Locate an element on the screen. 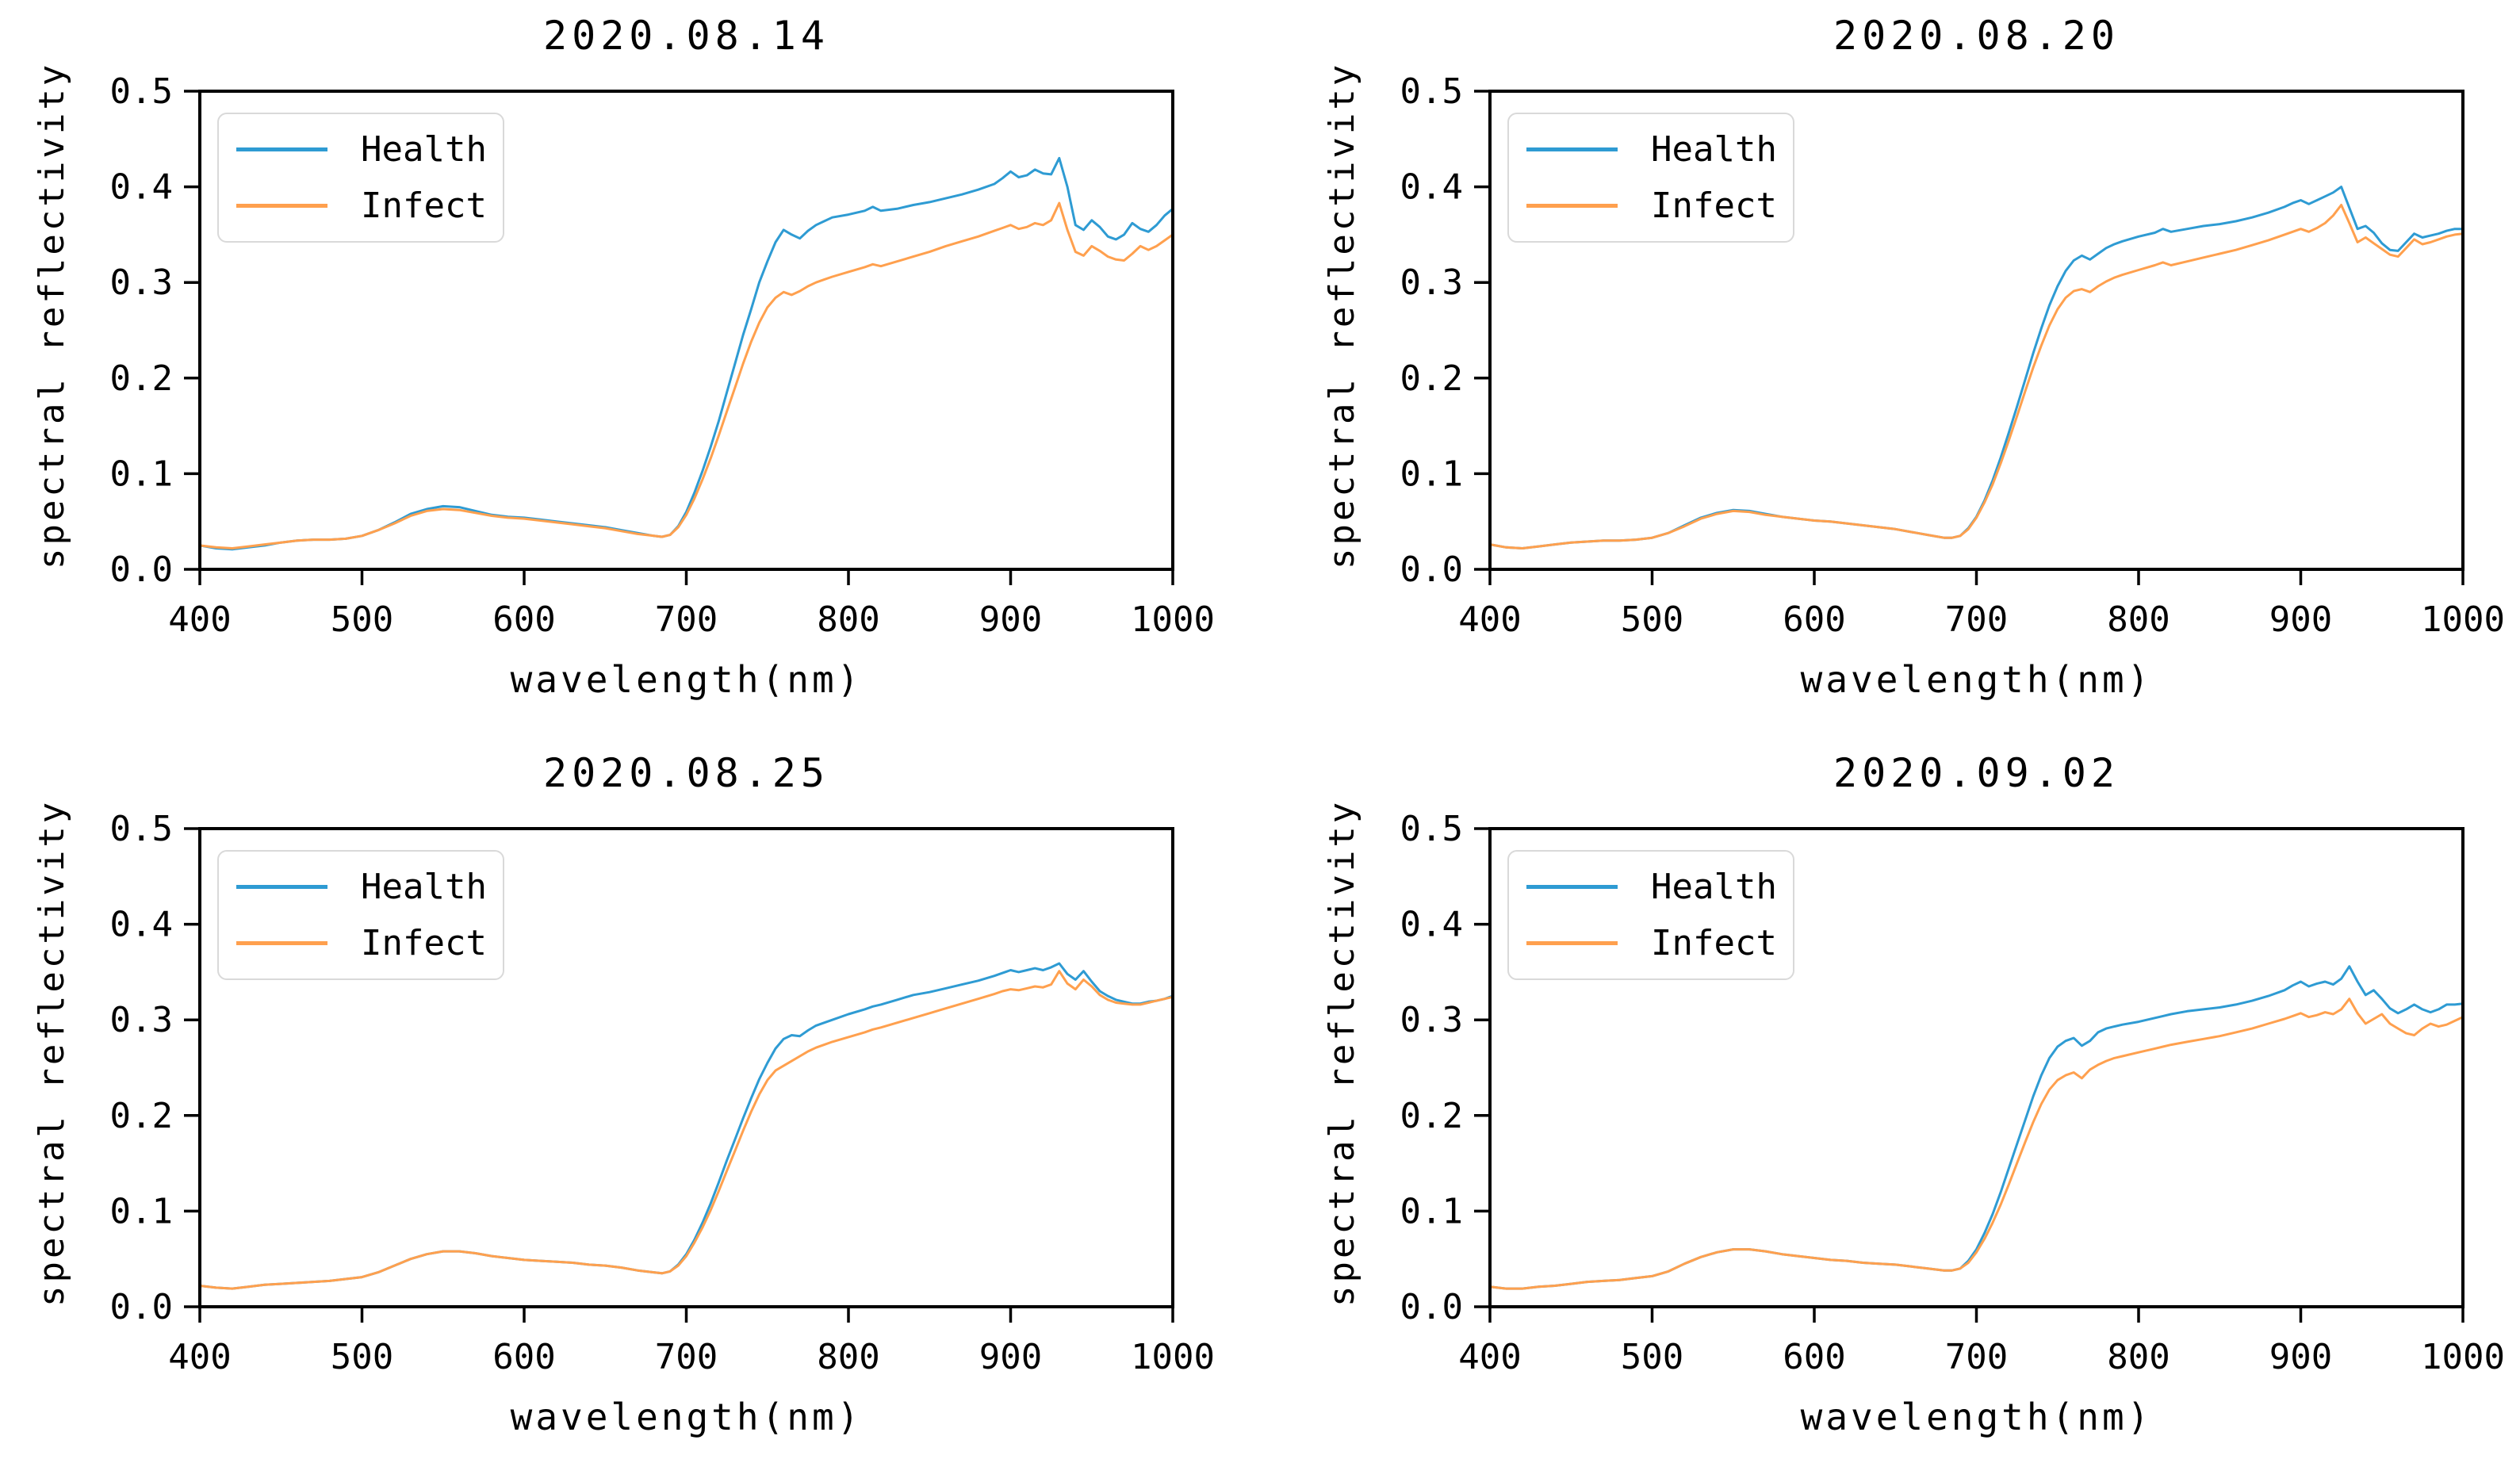  chart-title: 2020.09.02 is located at coordinates (1976, 773).